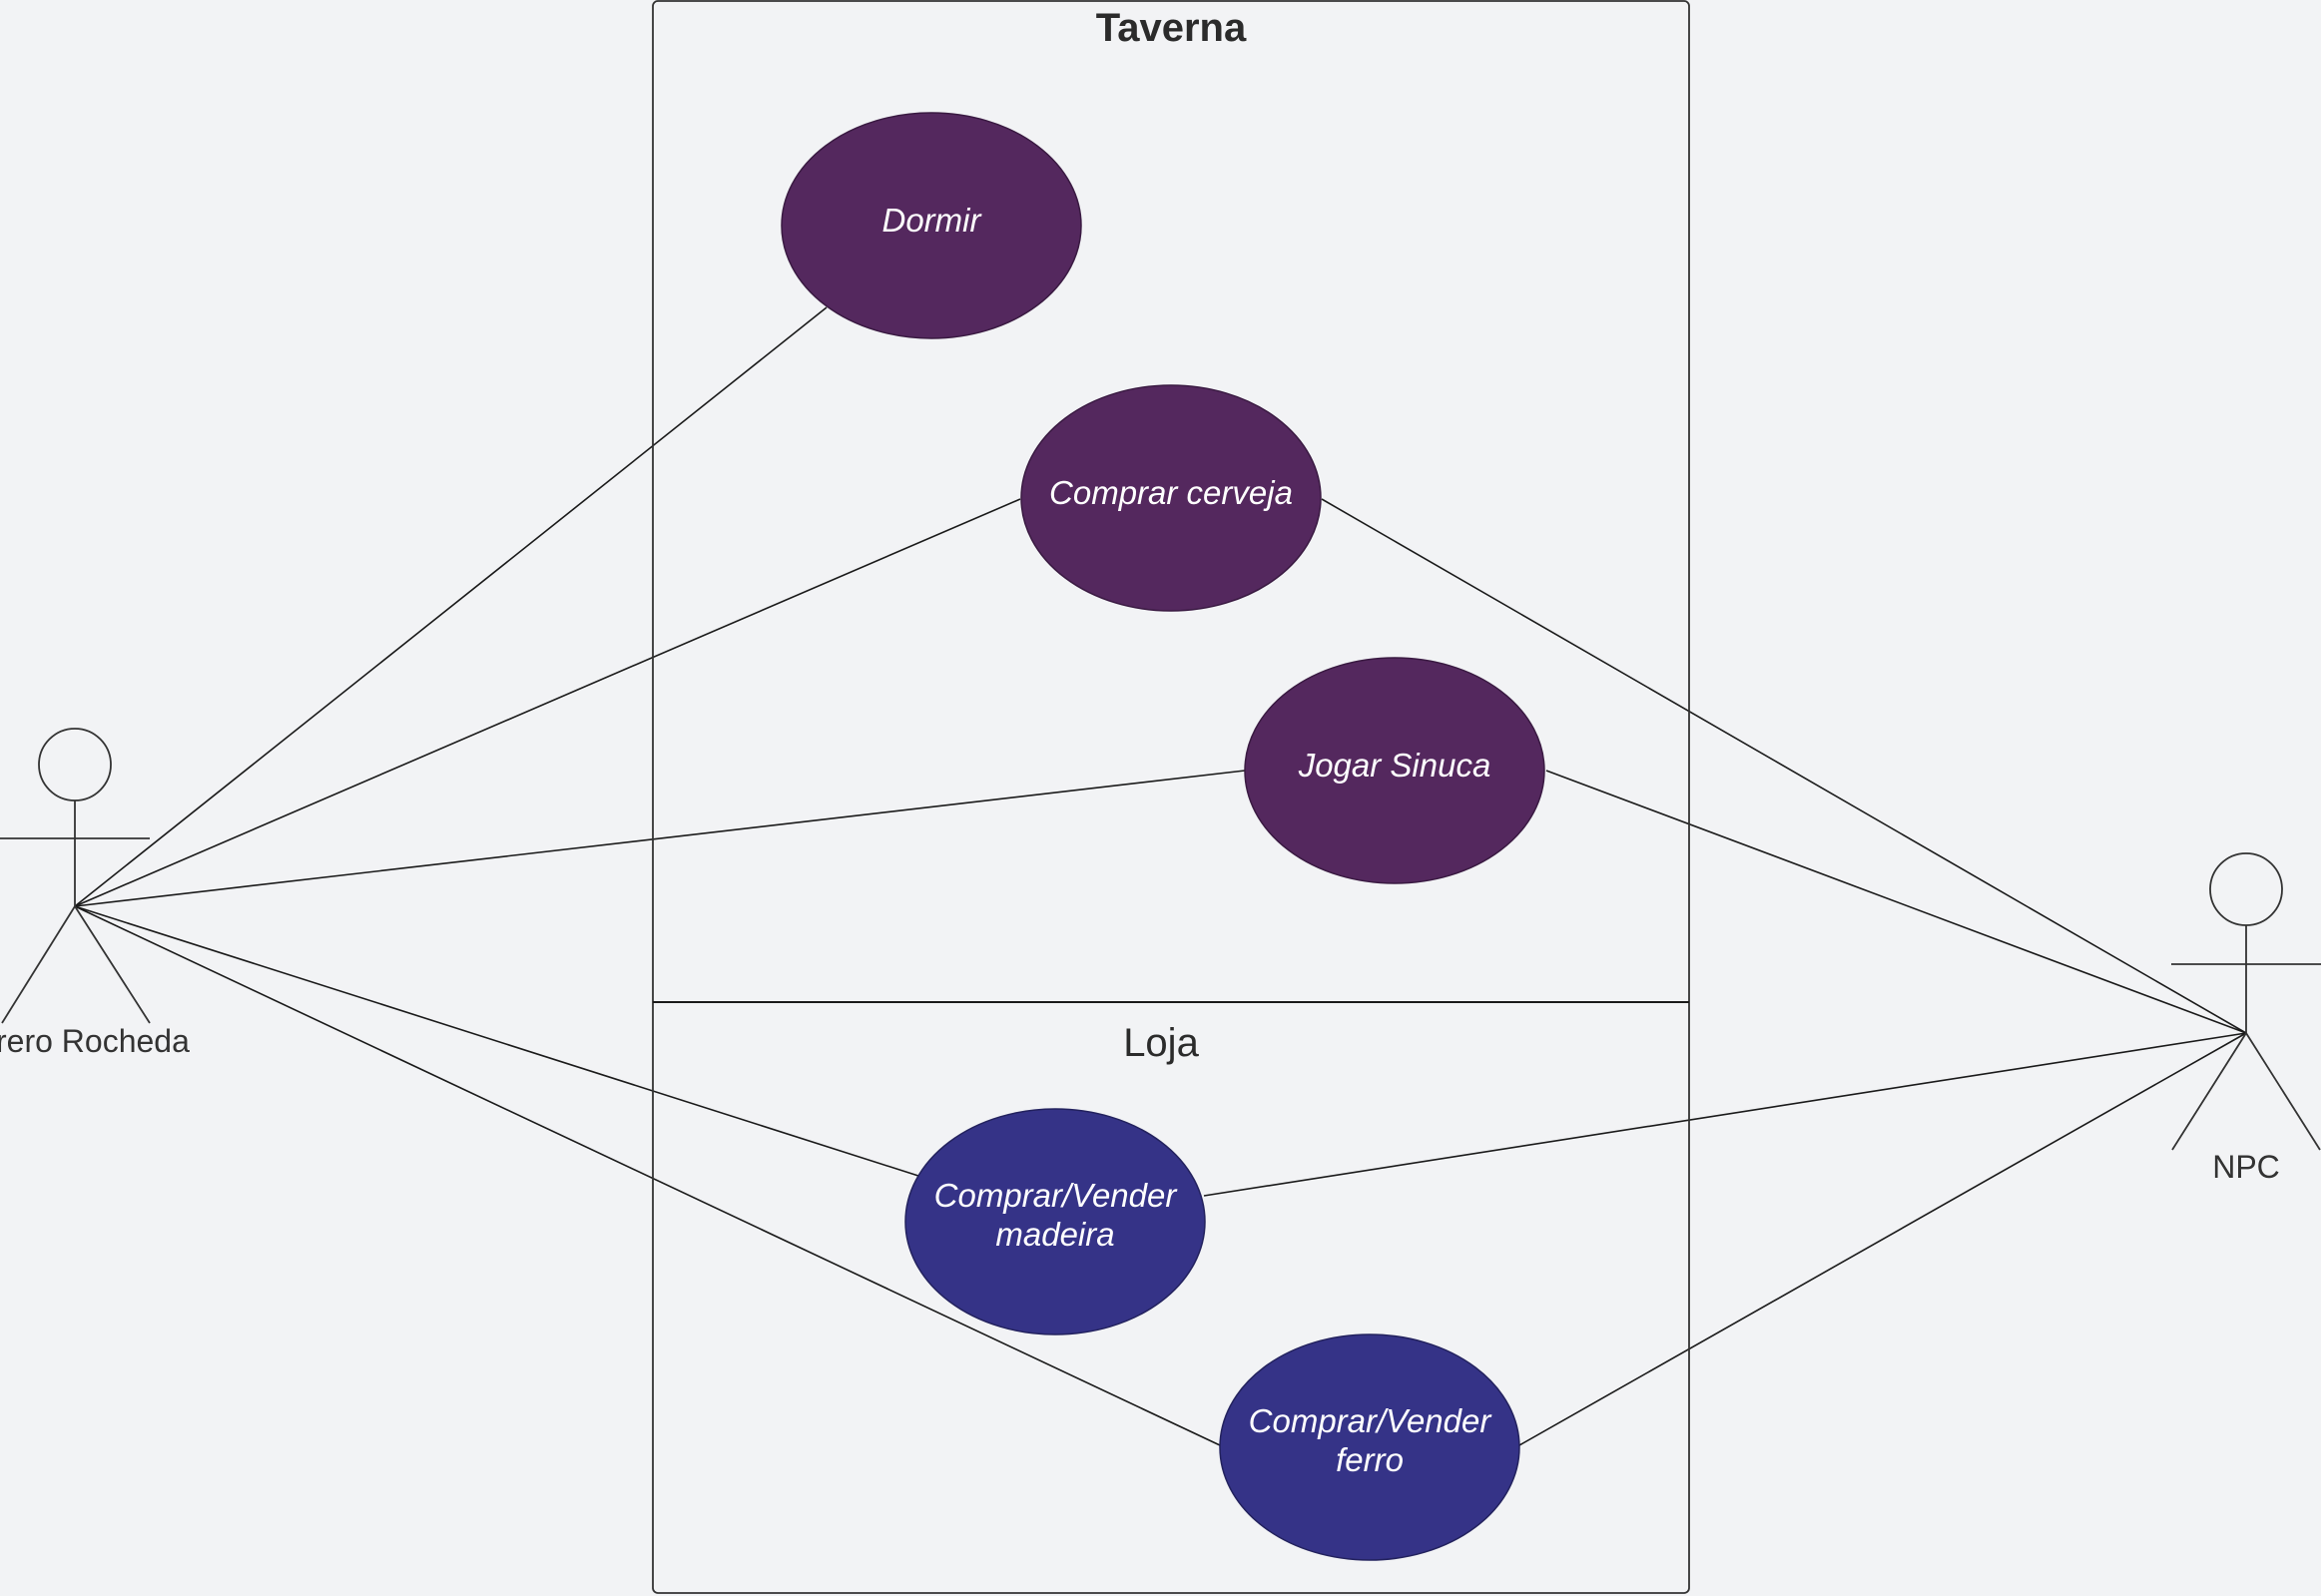 The image size is (2321, 1596). I want to click on association-npc-comprar-cerveja, so click(1784, 766).